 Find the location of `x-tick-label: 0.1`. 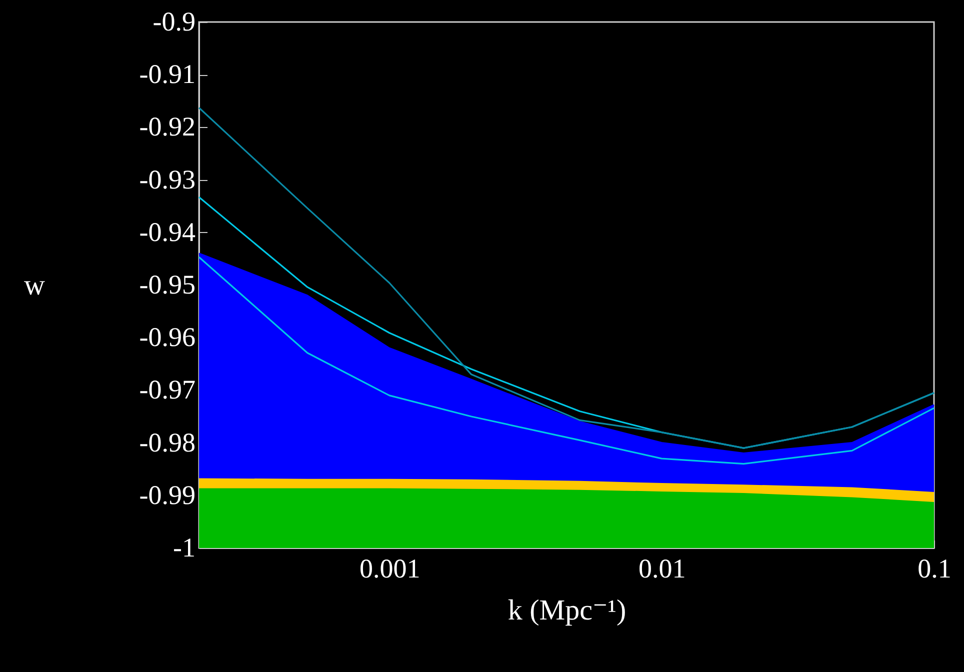

x-tick-label: 0.1 is located at coordinates (935, 569).